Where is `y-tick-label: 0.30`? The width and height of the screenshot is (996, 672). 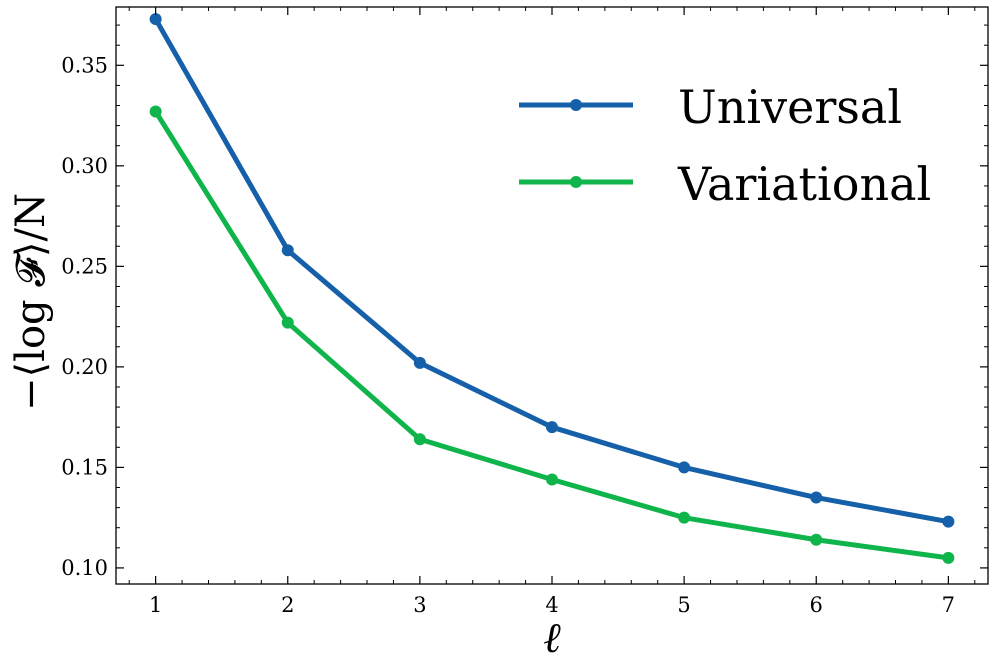 y-tick-label: 0.30 is located at coordinates (84, 166).